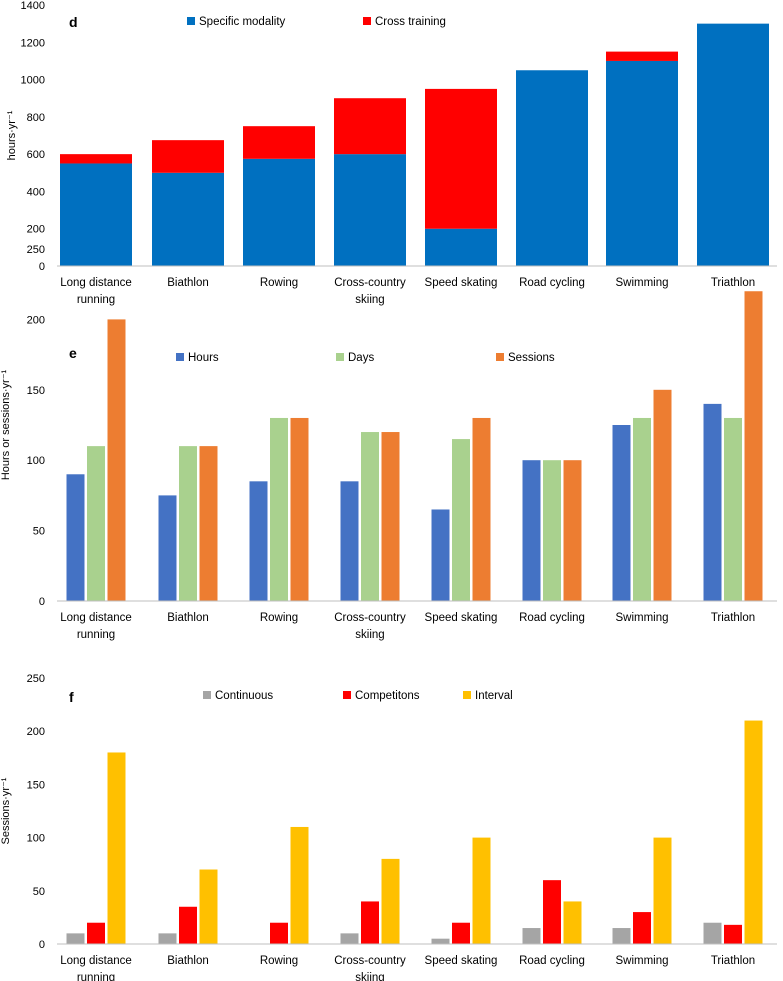  I want to click on legend-label: Sessions, so click(531, 358).